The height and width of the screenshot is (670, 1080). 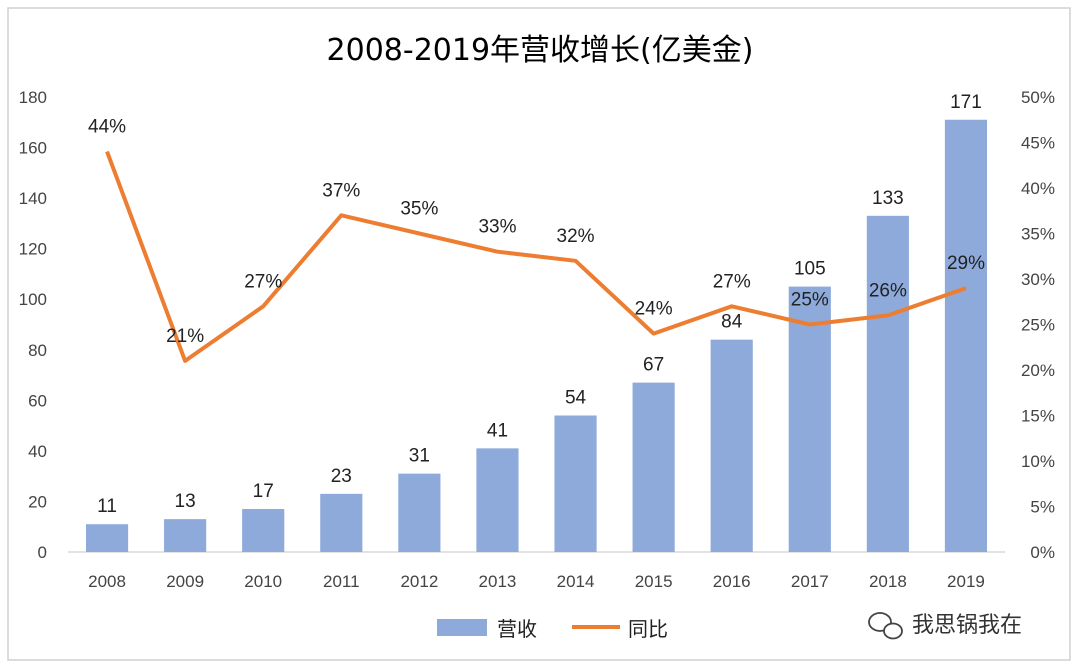 I want to click on x-tick-label: 2018, so click(x=888, y=581).